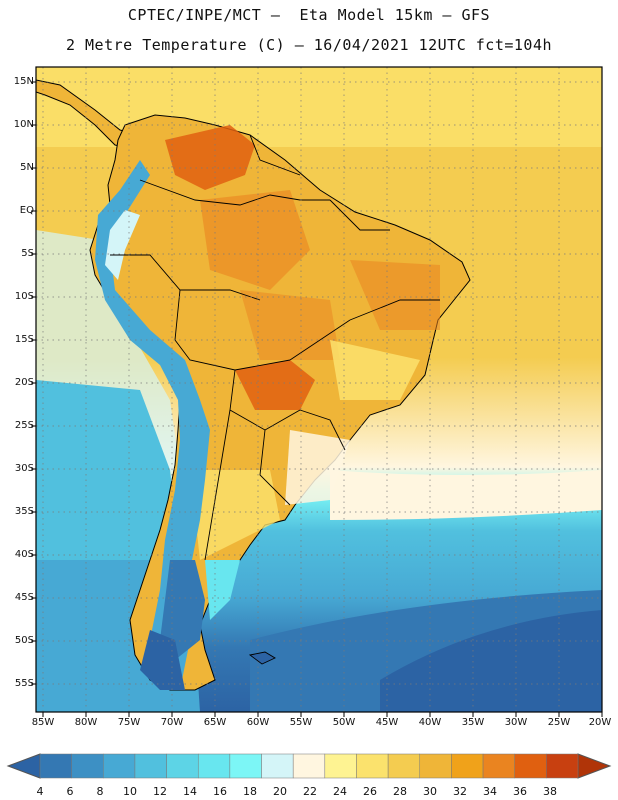 The height and width of the screenshot is (800, 618). I want to click on lon-label: 70W, so click(172, 722).